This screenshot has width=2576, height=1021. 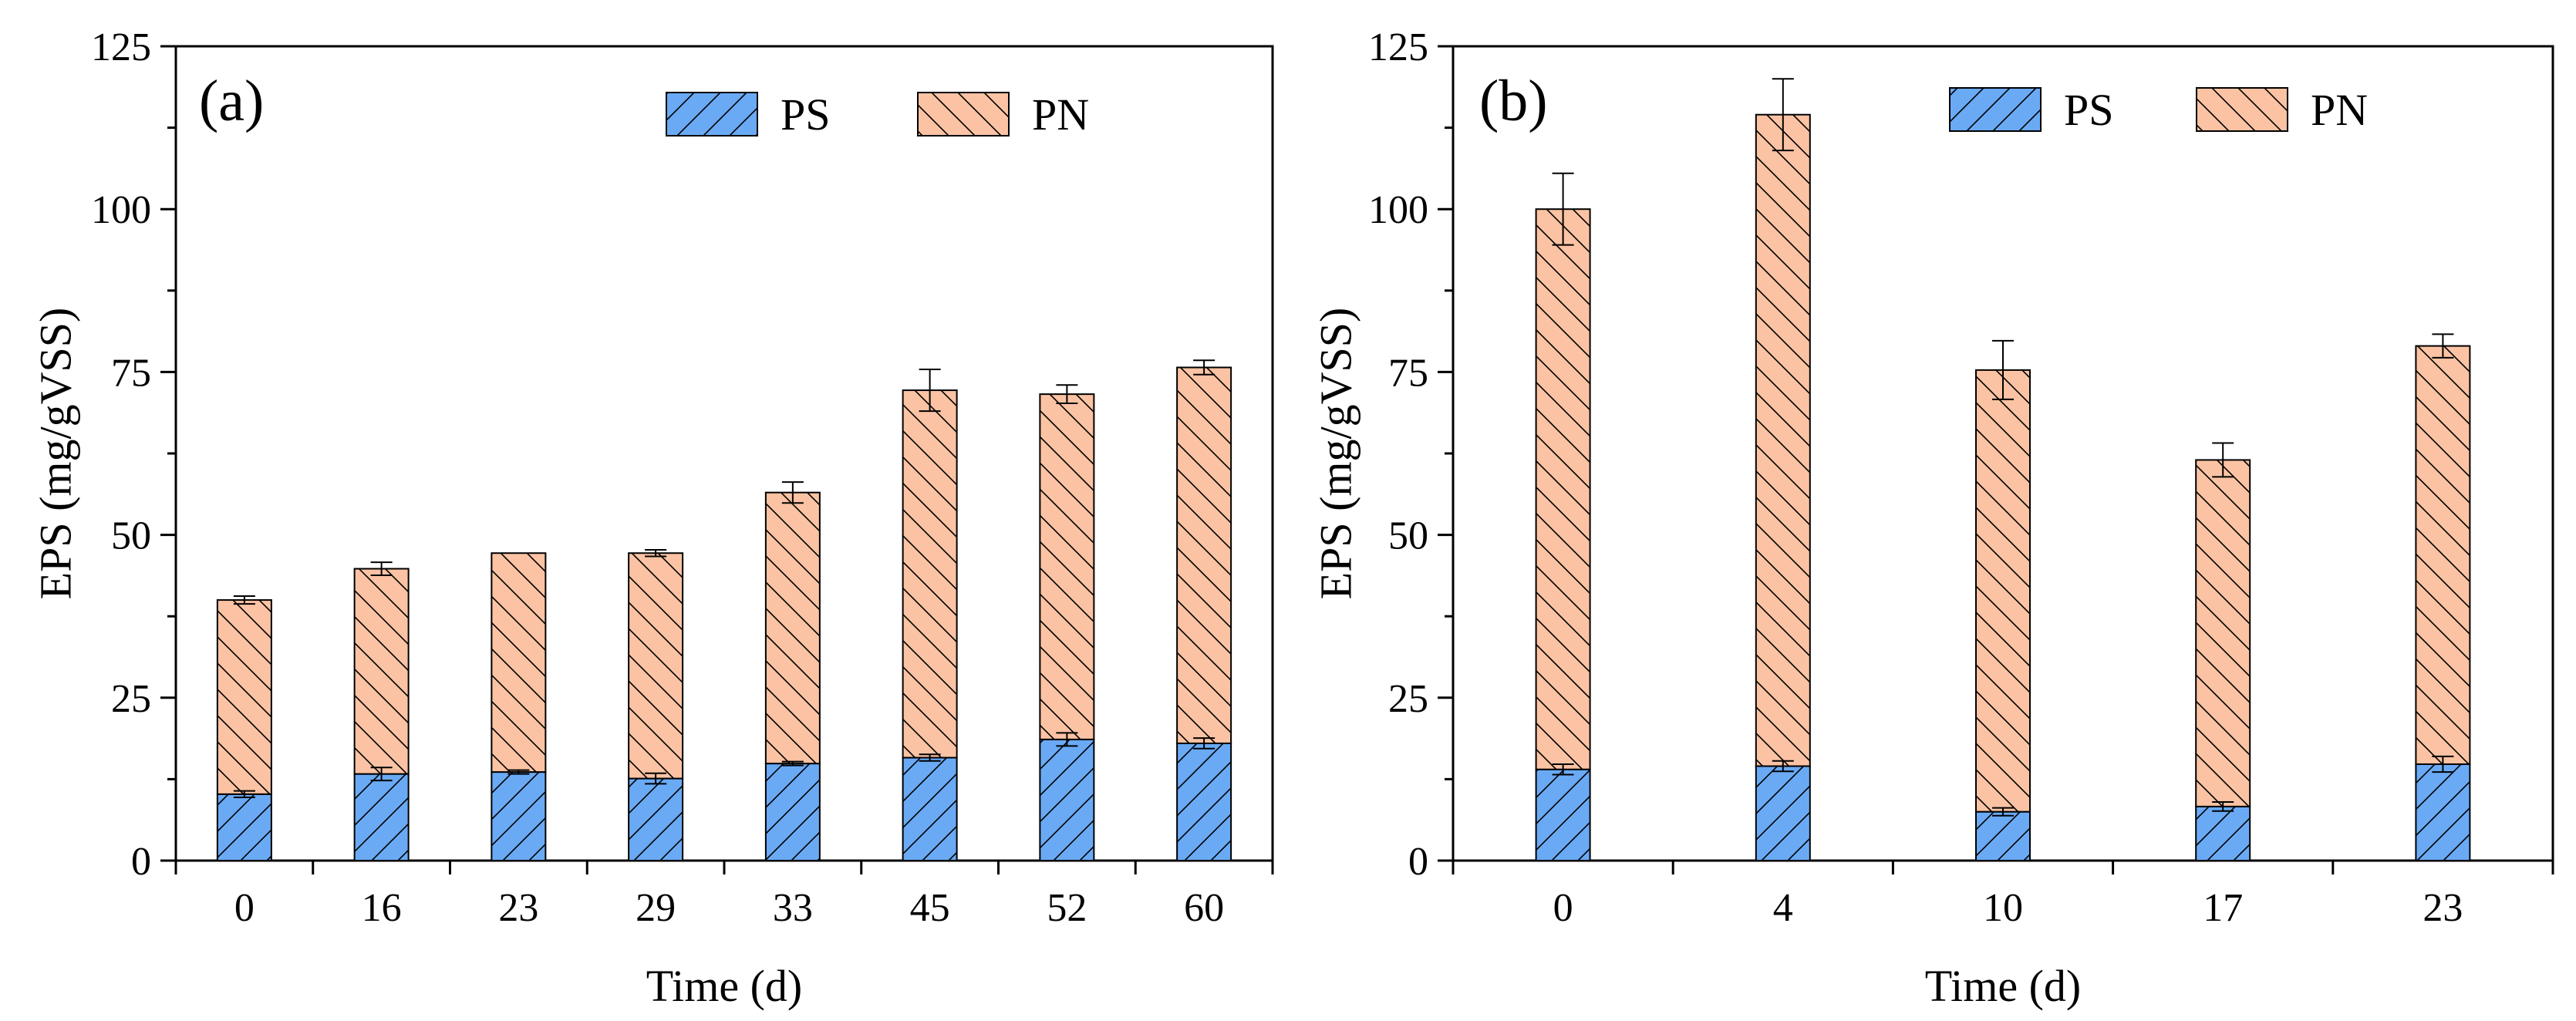 What do you see at coordinates (1513, 101) in the screenshot?
I see `panel-label: (b)` at bounding box center [1513, 101].